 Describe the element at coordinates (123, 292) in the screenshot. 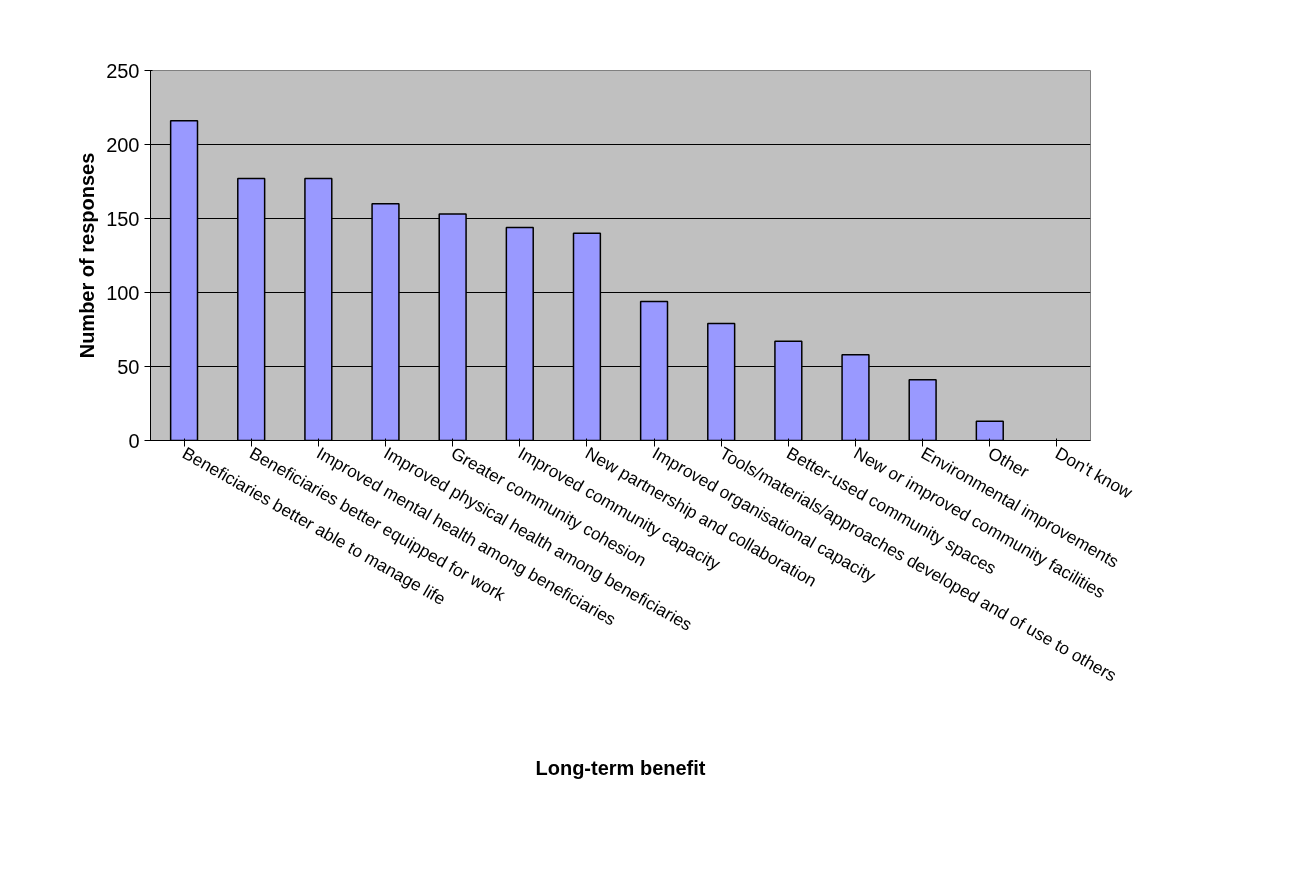

I see `y-tick-label: 100` at that location.